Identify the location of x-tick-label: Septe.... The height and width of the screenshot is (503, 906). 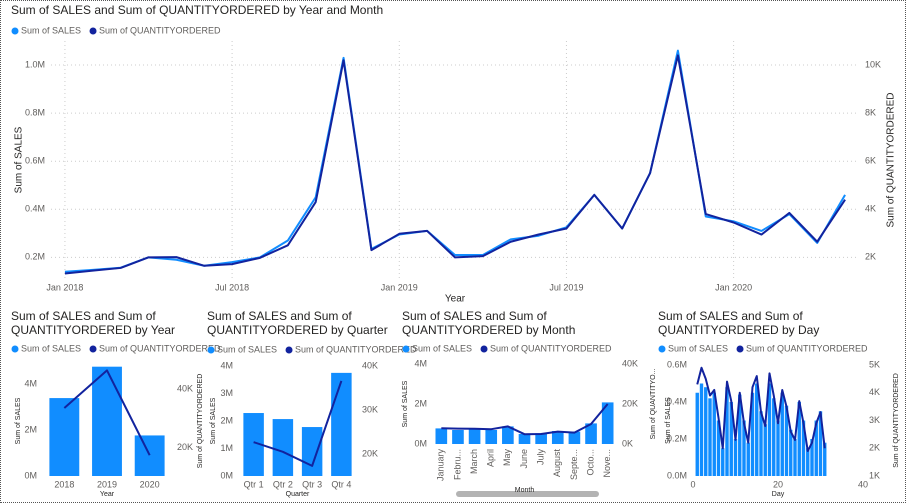
(574, 464).